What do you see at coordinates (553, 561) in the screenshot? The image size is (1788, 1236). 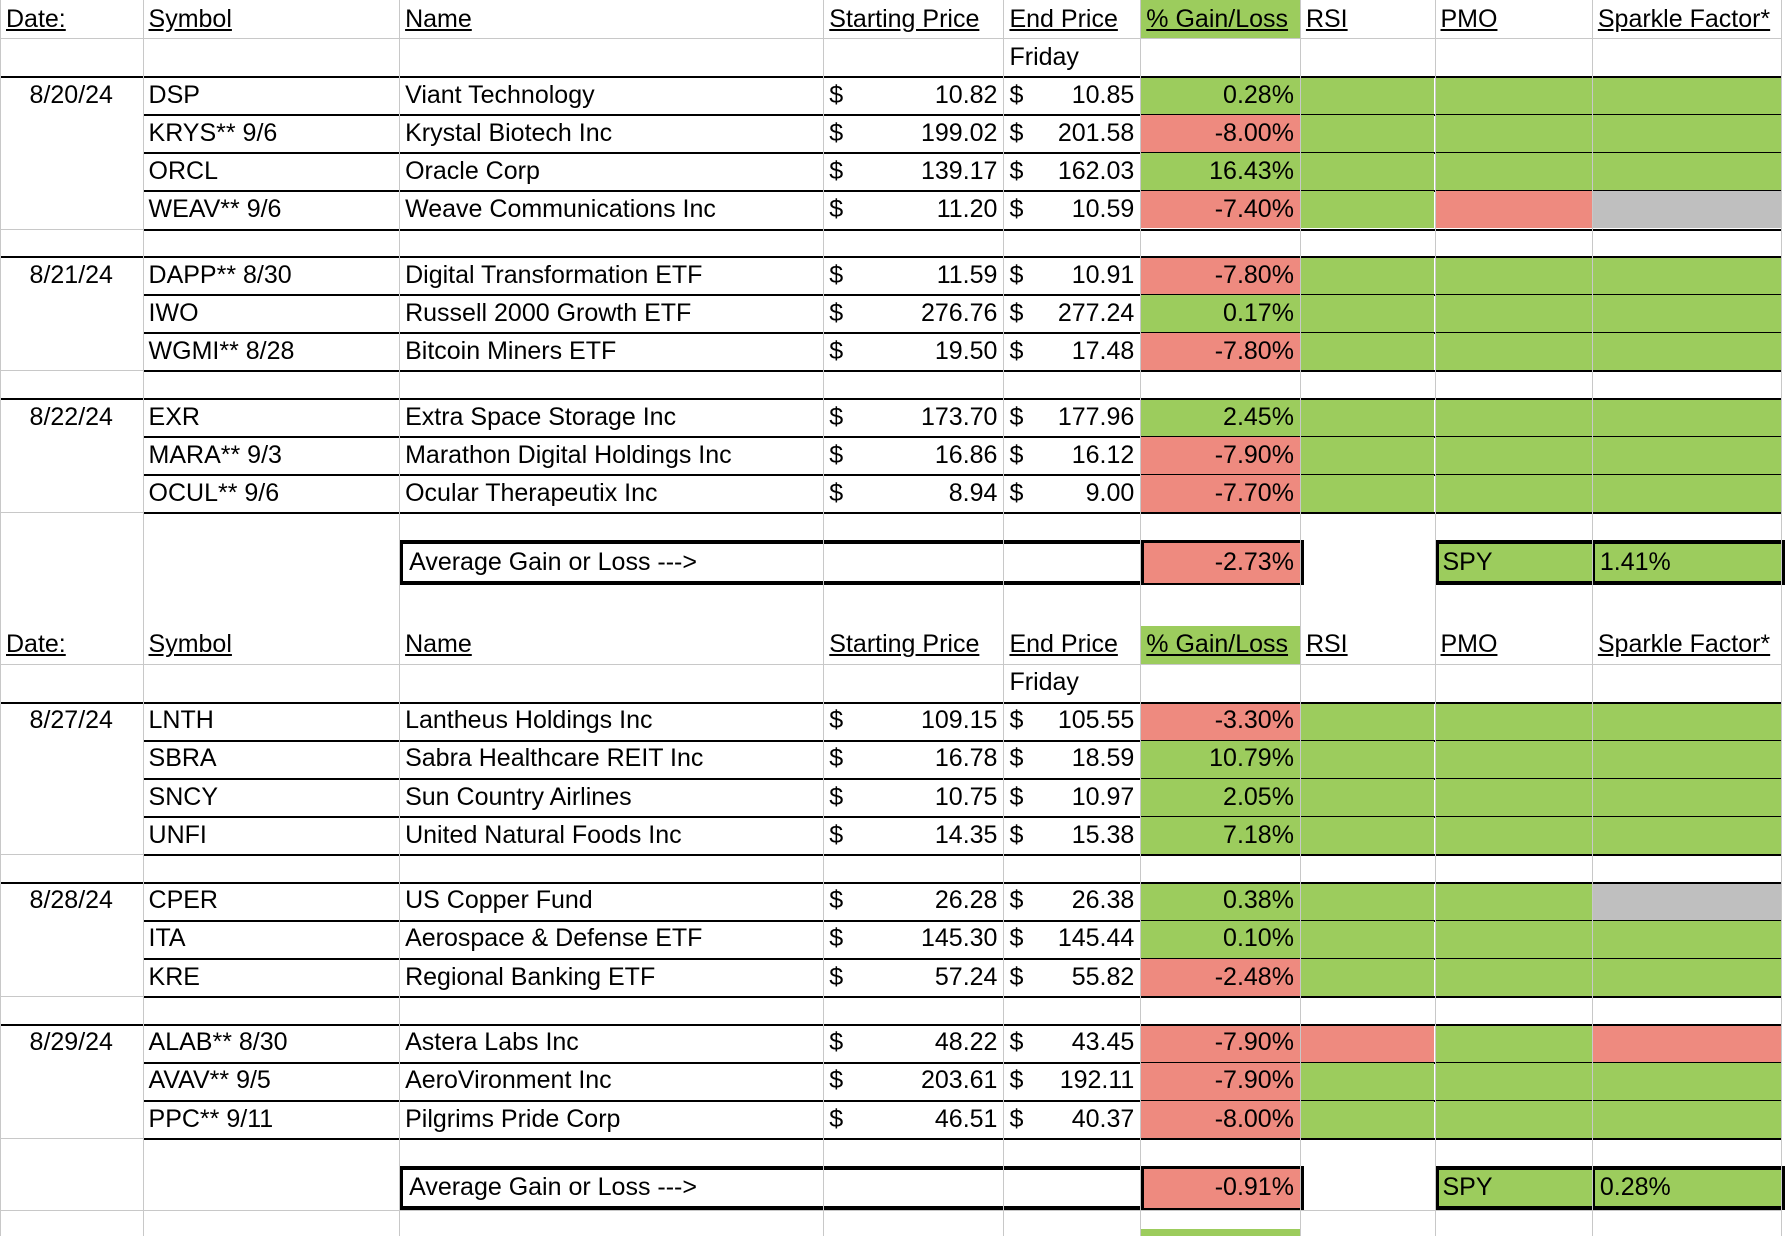 I see `average-label: Average Gain or Loss --->` at bounding box center [553, 561].